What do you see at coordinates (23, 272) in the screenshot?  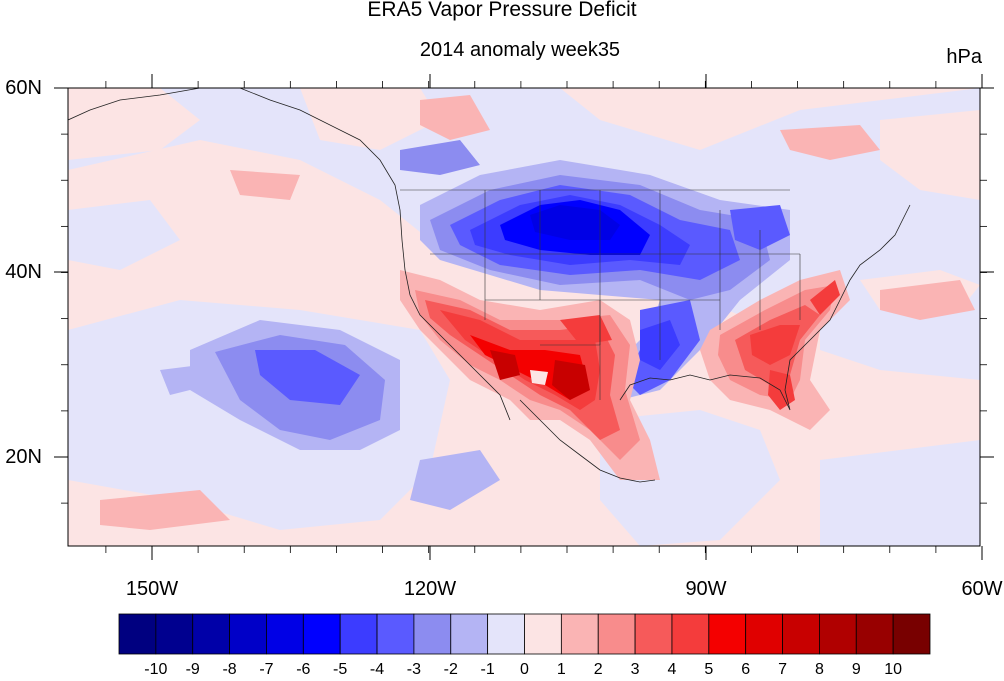 I see `lat-label-40n: 40N` at bounding box center [23, 272].